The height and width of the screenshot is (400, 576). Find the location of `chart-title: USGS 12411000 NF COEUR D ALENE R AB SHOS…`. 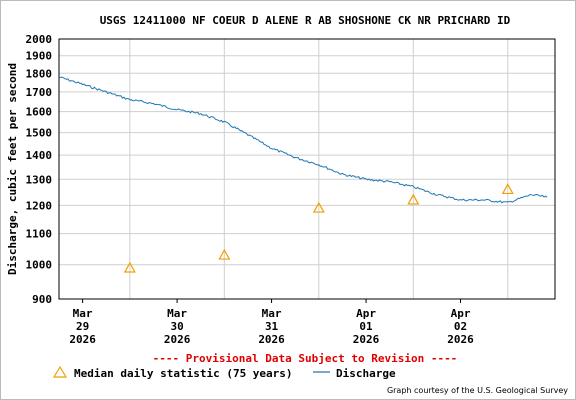

chart-title: USGS 12411000 NF COEUR D ALENE R AB SHOS… is located at coordinates (305, 20).